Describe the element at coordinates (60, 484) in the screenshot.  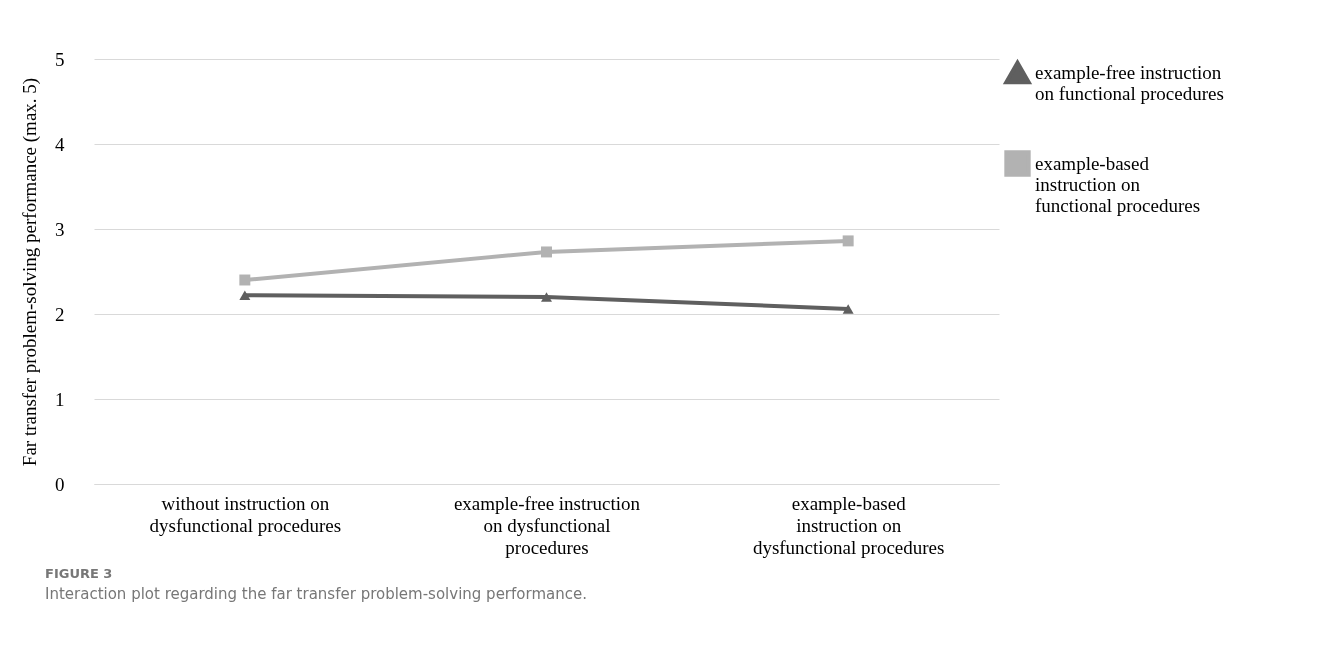
I see `y-tick-label: 0` at that location.